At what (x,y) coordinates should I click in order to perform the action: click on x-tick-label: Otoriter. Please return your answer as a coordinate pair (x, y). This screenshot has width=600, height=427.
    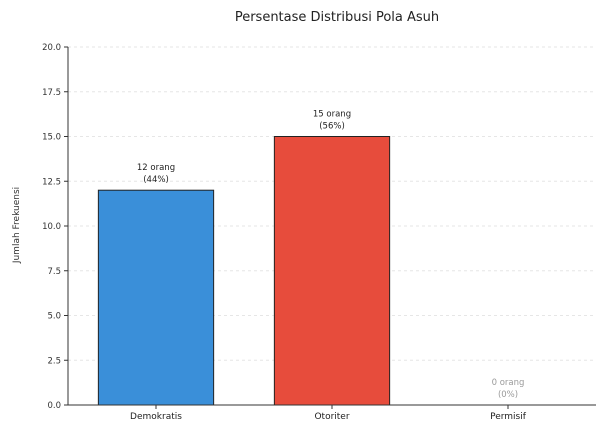
    Looking at the image, I should click on (331, 417).